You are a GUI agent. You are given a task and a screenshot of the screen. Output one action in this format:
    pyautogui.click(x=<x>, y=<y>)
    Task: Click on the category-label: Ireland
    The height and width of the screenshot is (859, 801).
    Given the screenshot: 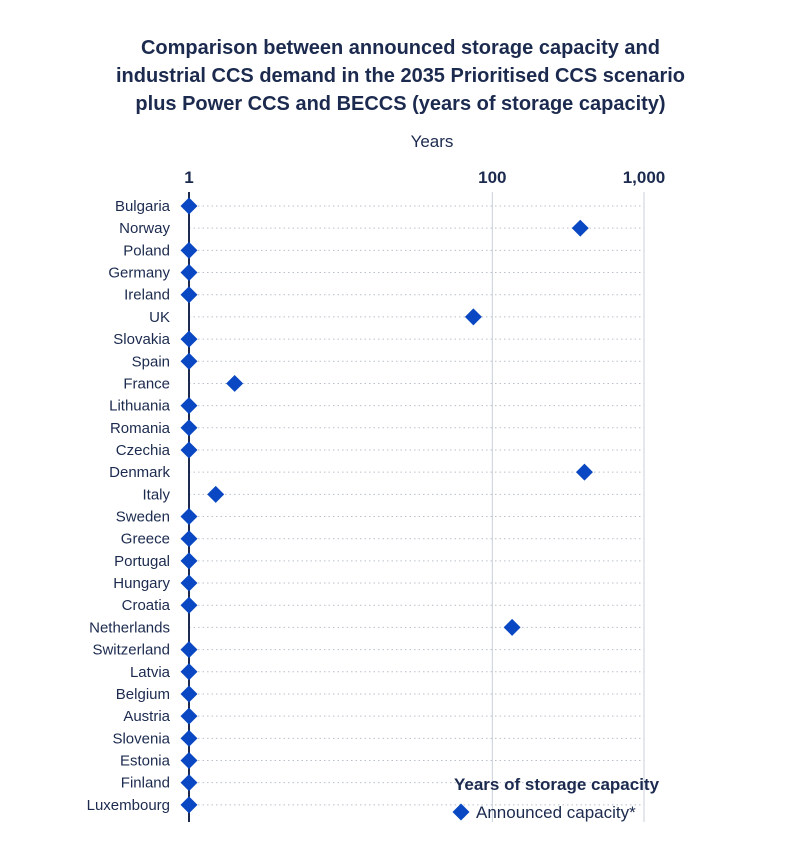 What is the action you would take?
    pyautogui.click(x=147, y=295)
    